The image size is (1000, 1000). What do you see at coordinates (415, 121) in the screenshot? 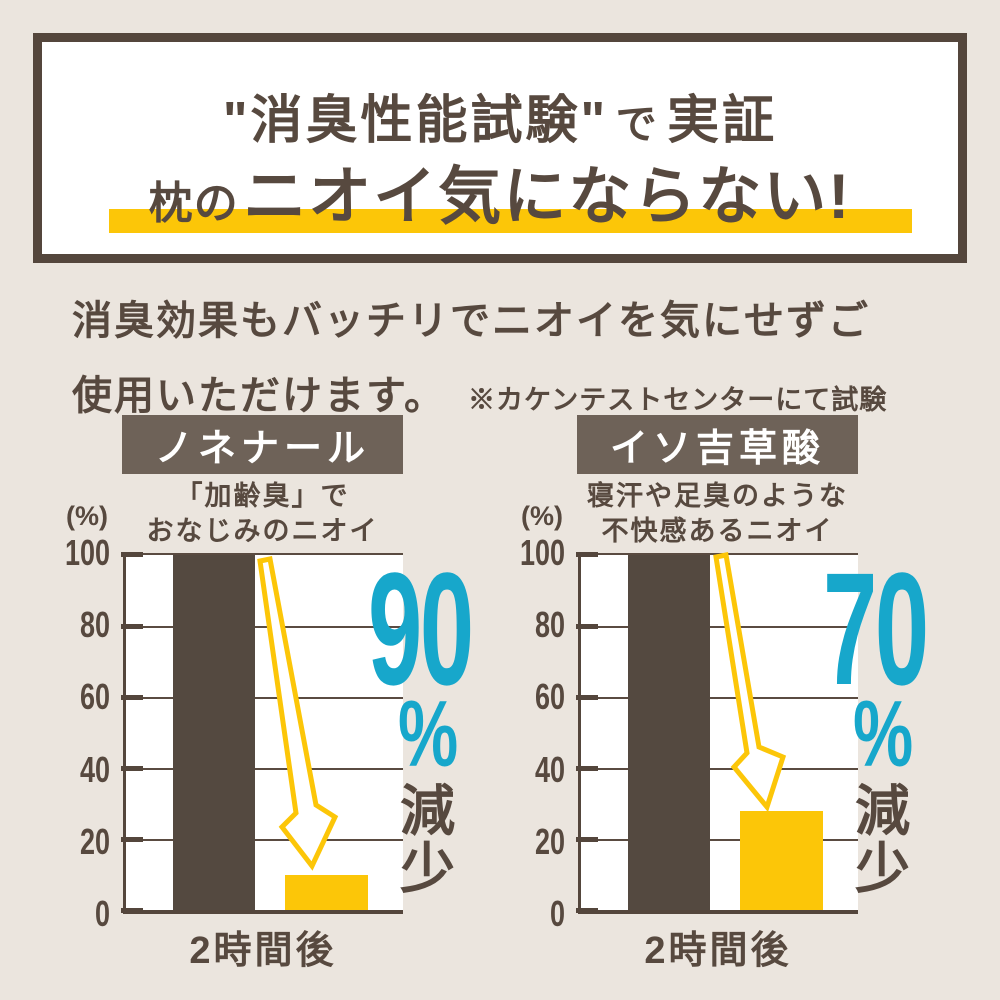
I see `headline-quoted-term: "消臭性能試験"` at bounding box center [415, 121].